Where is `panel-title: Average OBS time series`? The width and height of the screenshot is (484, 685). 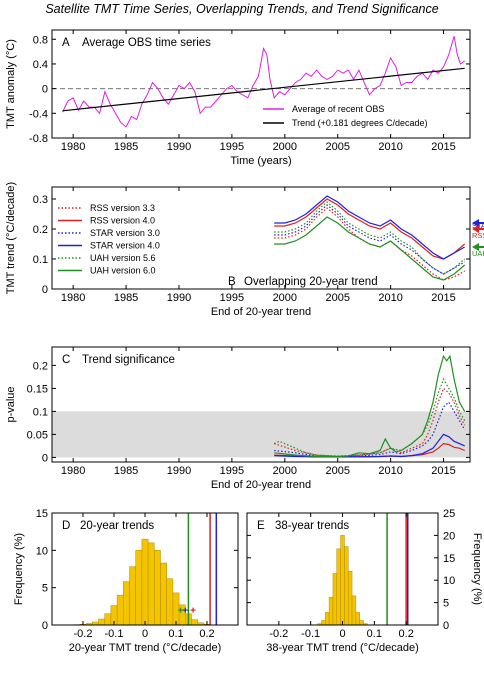
panel-title: Average OBS time series is located at coordinates (146, 43).